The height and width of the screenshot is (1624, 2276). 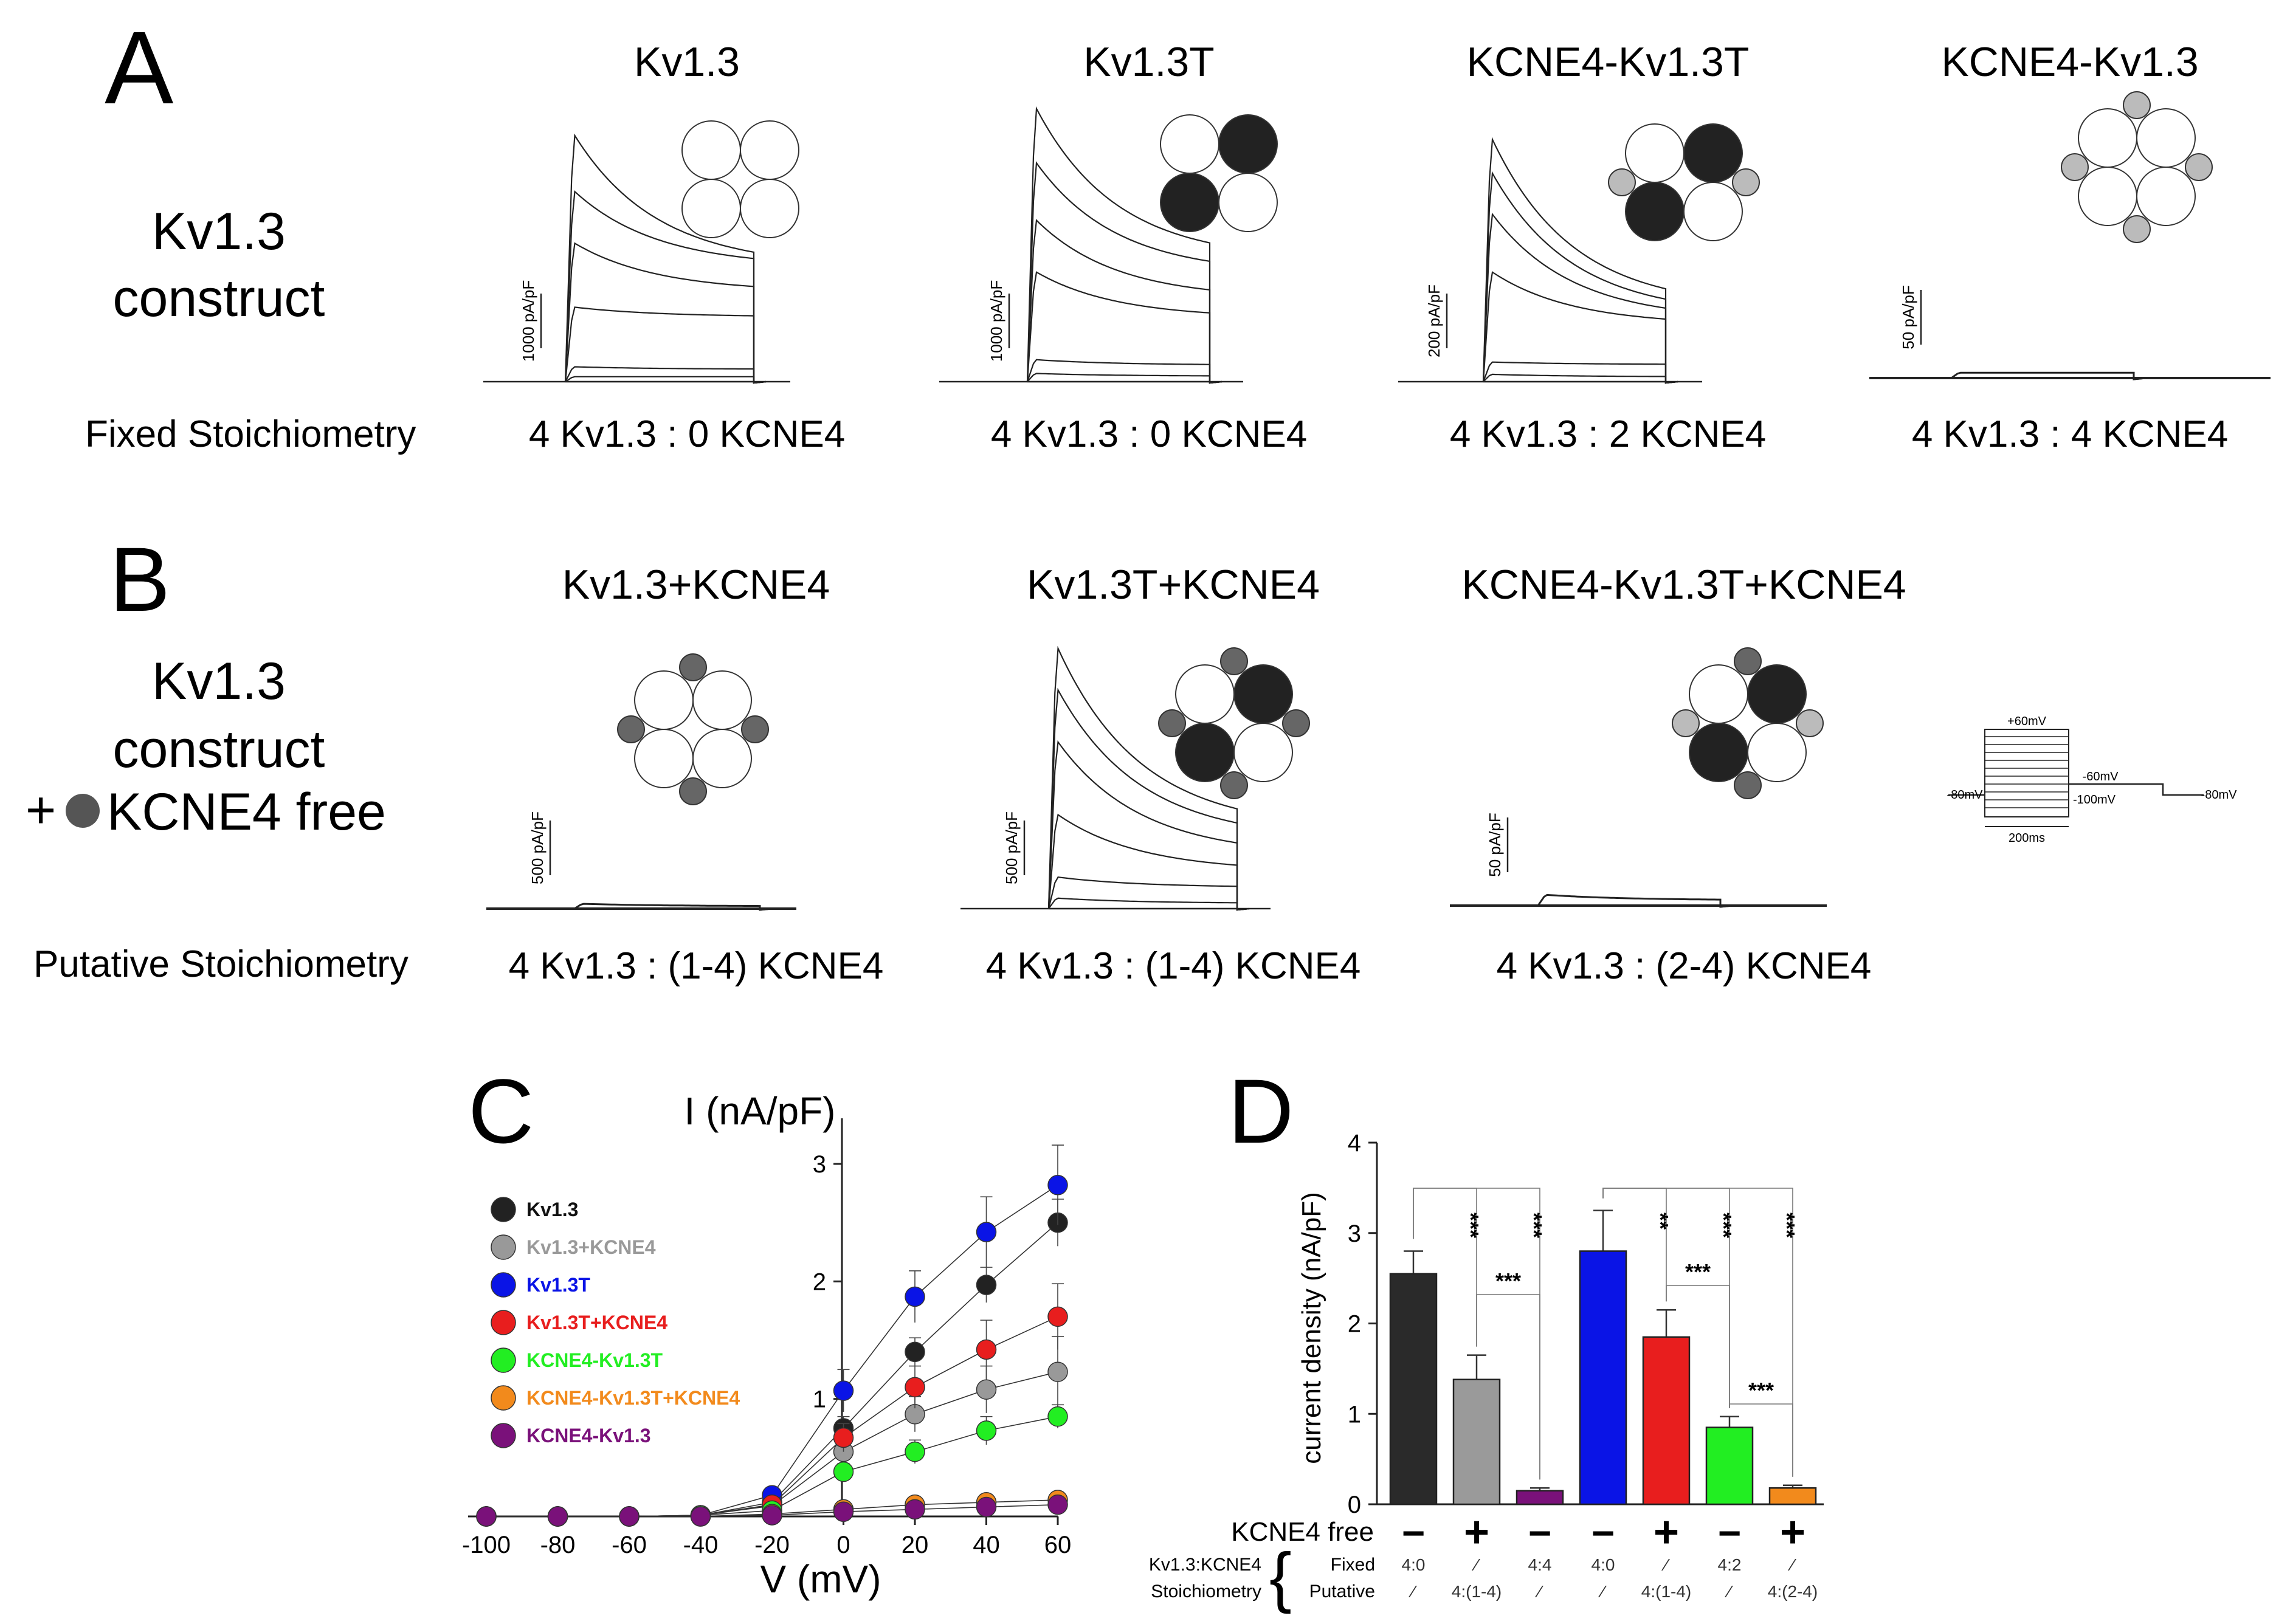 What do you see at coordinates (1206, 1591) in the screenshot?
I see `row-label-stoichiometry: Stoichiometry` at bounding box center [1206, 1591].